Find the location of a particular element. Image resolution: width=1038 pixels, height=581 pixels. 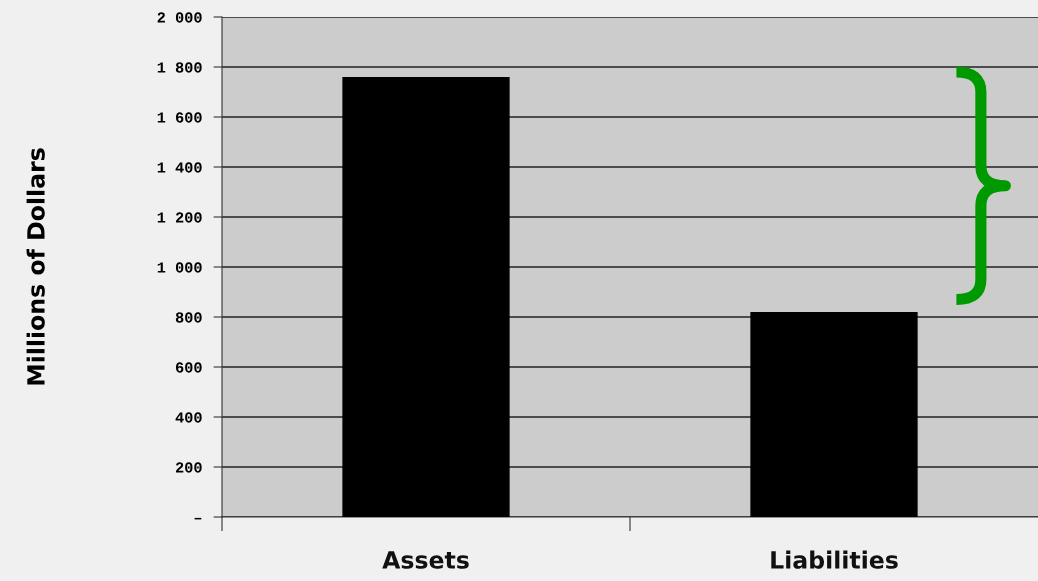

y-tick-label: 1 400 is located at coordinates (179, 167).